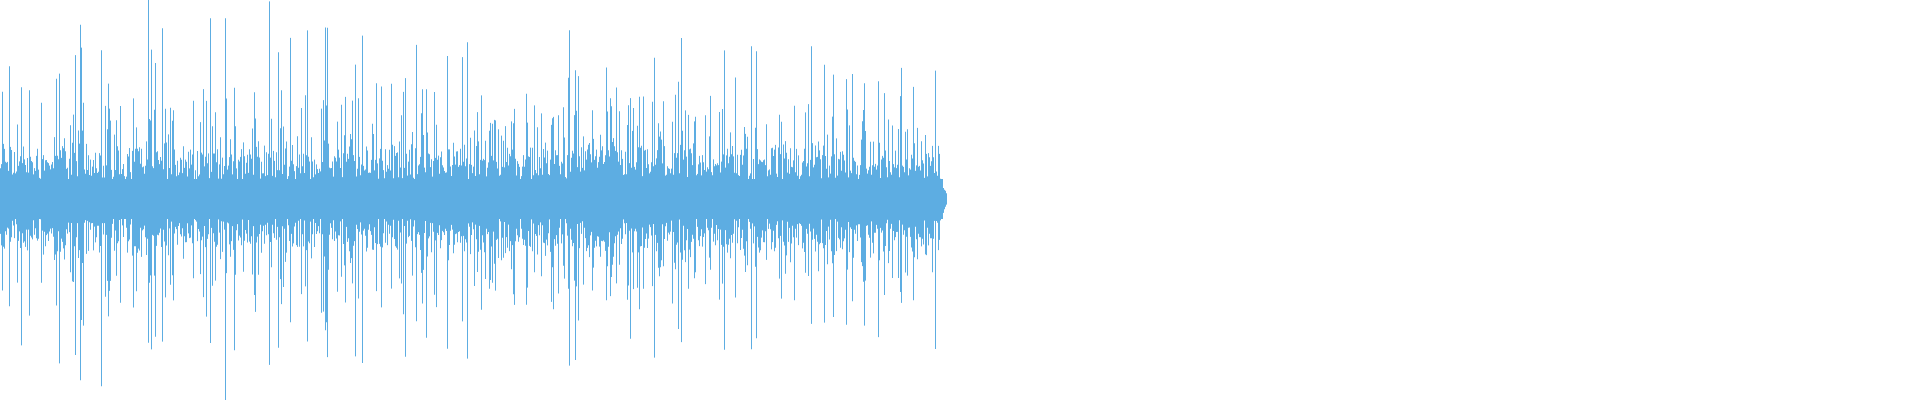 This screenshot has width=1920, height=400. Describe the element at coordinates (471, 199) in the screenshot. I see `waveform-core-band` at that location.